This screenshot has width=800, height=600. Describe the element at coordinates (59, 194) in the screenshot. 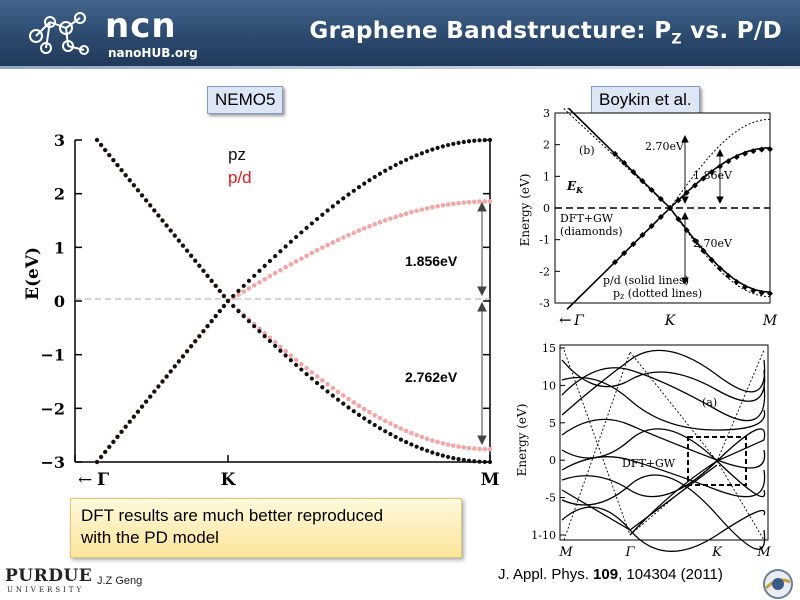

I see `y-tick-label: 2` at that location.